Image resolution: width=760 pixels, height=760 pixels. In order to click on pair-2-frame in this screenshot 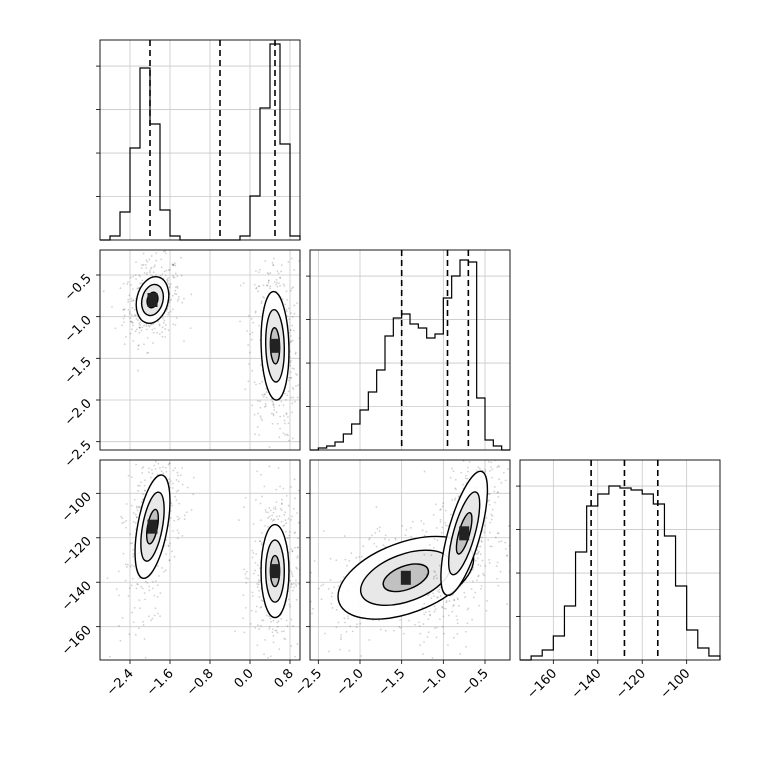, I will do `click(410, 560)`.